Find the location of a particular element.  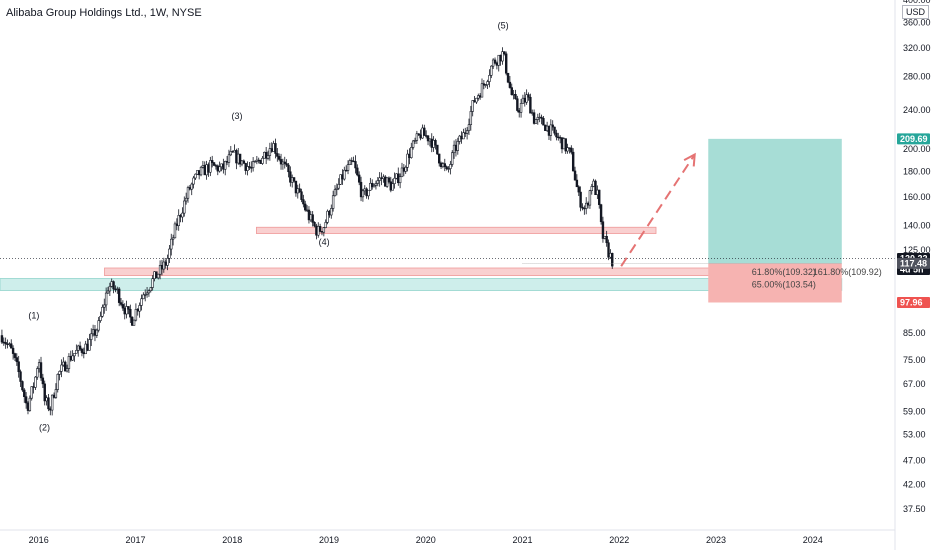

fib-label-61: 61.80%(109.32) is located at coordinates (784, 272).